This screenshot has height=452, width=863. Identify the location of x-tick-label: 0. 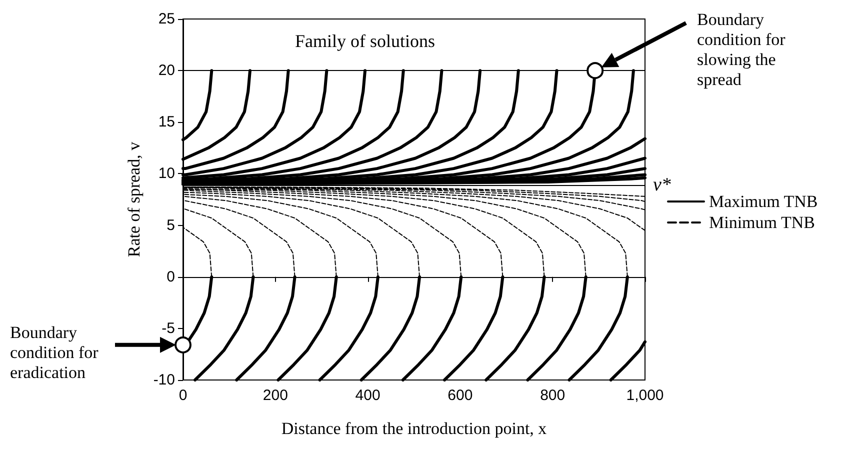
(183, 395).